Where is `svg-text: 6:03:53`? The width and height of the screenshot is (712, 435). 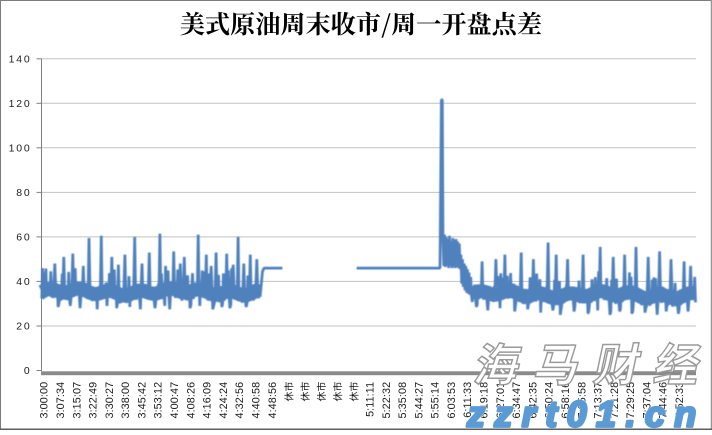
svg-text: 6:03:53 is located at coordinates (452, 400).